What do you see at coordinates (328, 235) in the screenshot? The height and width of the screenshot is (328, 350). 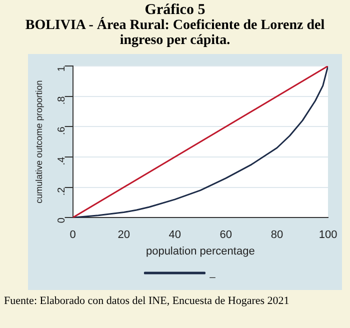 I see `x-tick-label: 100` at bounding box center [328, 235].